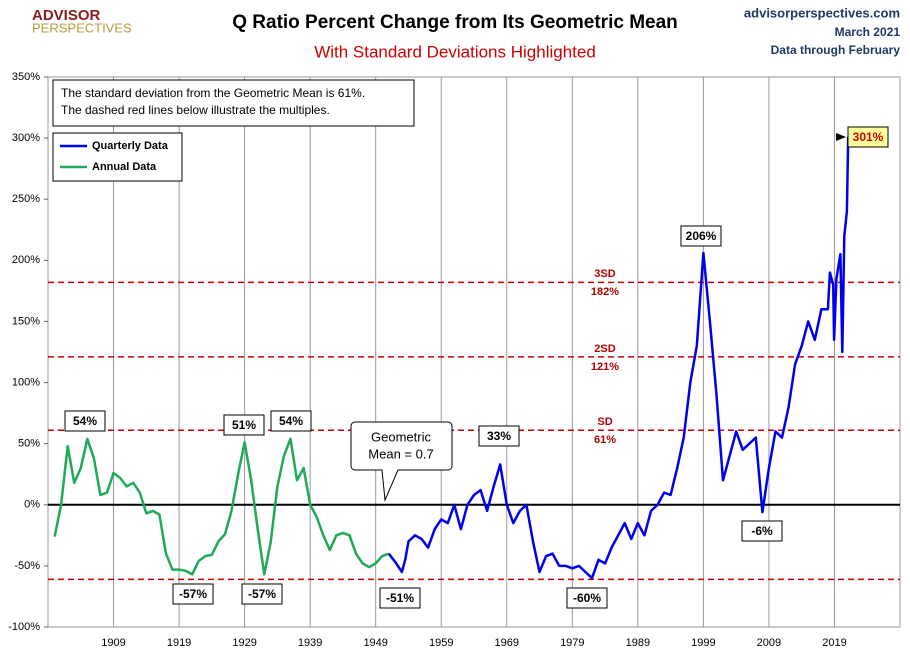 This screenshot has height=661, width=910. What do you see at coordinates (26, 382) in the screenshot?
I see `y-tick-label: 100%` at bounding box center [26, 382].